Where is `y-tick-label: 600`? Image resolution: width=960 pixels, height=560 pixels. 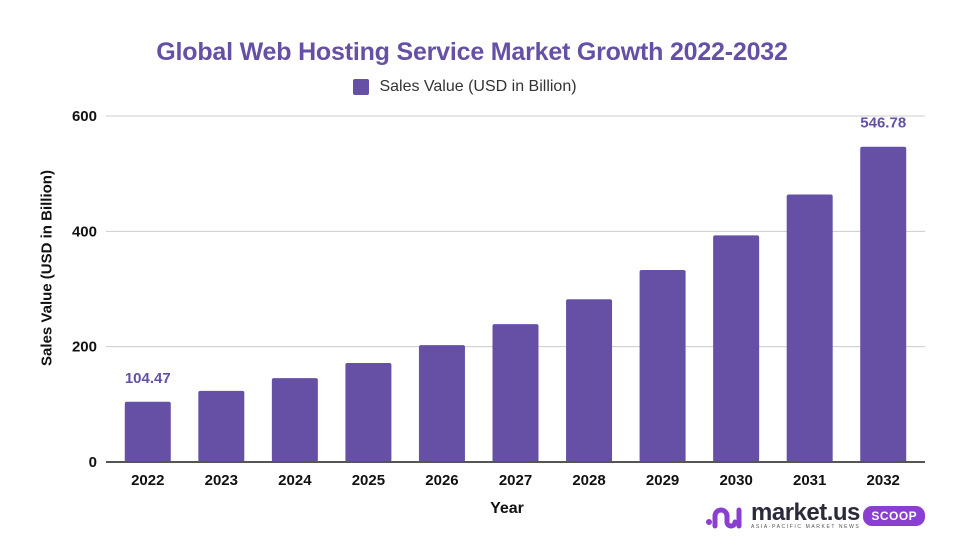 y-tick-label: 600 is located at coordinates (84, 116).